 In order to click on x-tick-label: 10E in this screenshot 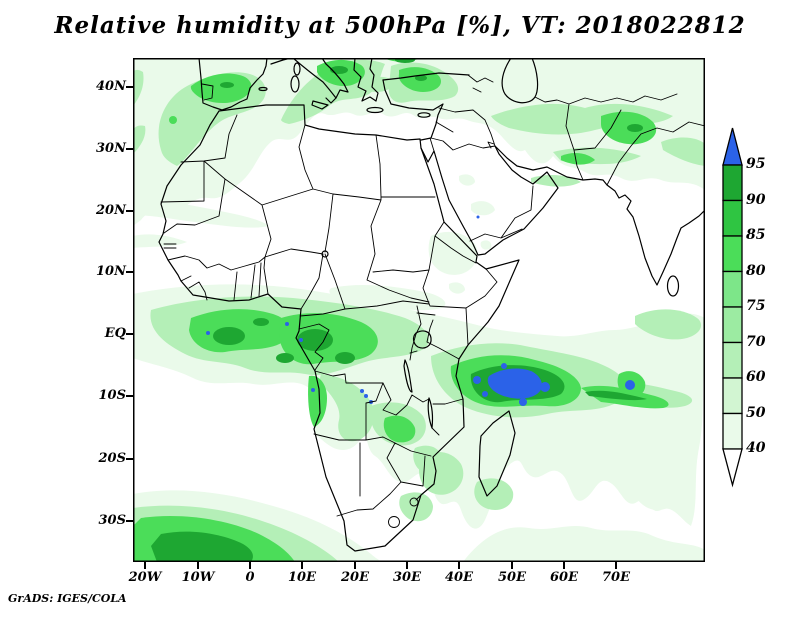, I will do `click(302, 577)`.